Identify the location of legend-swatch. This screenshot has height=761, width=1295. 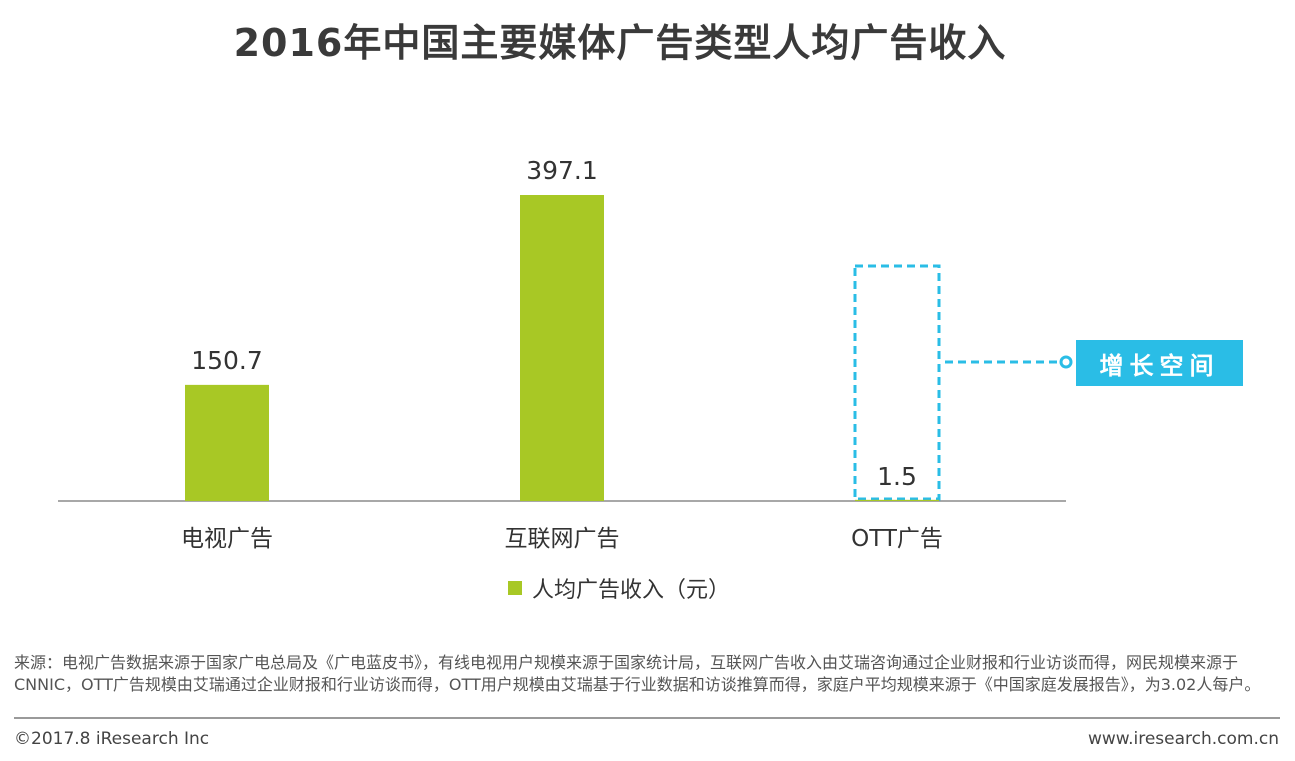
(515, 588).